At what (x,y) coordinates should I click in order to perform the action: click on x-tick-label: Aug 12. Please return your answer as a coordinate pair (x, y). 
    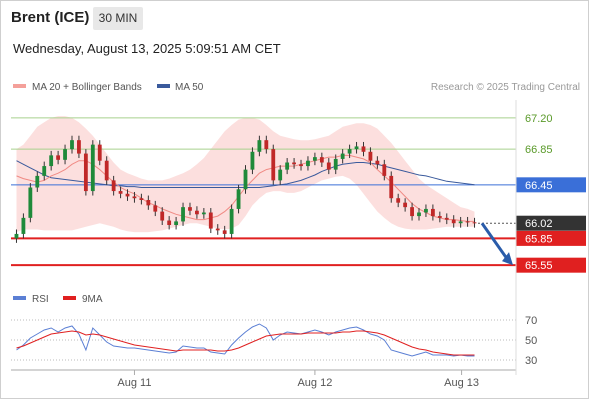
    Looking at the image, I should click on (314, 383).